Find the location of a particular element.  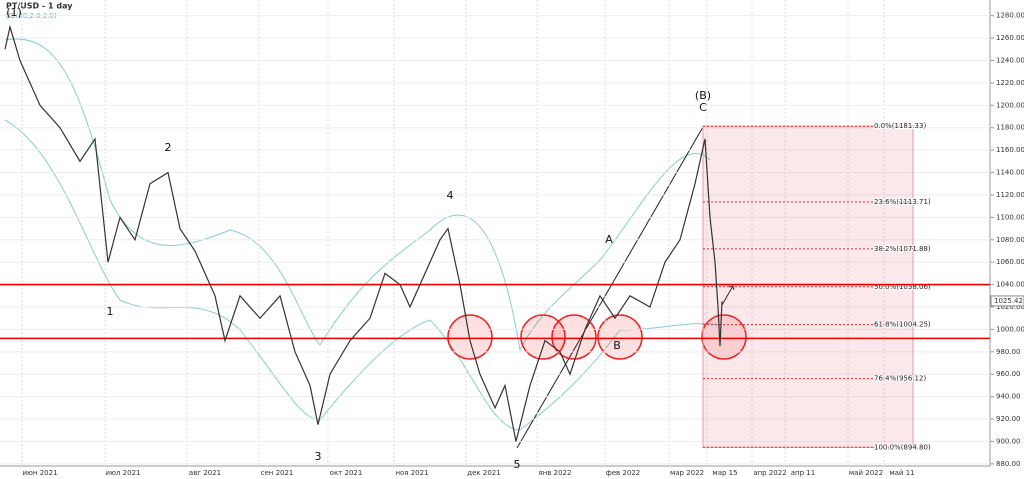

wave-label: (B) is located at coordinates (703, 95).